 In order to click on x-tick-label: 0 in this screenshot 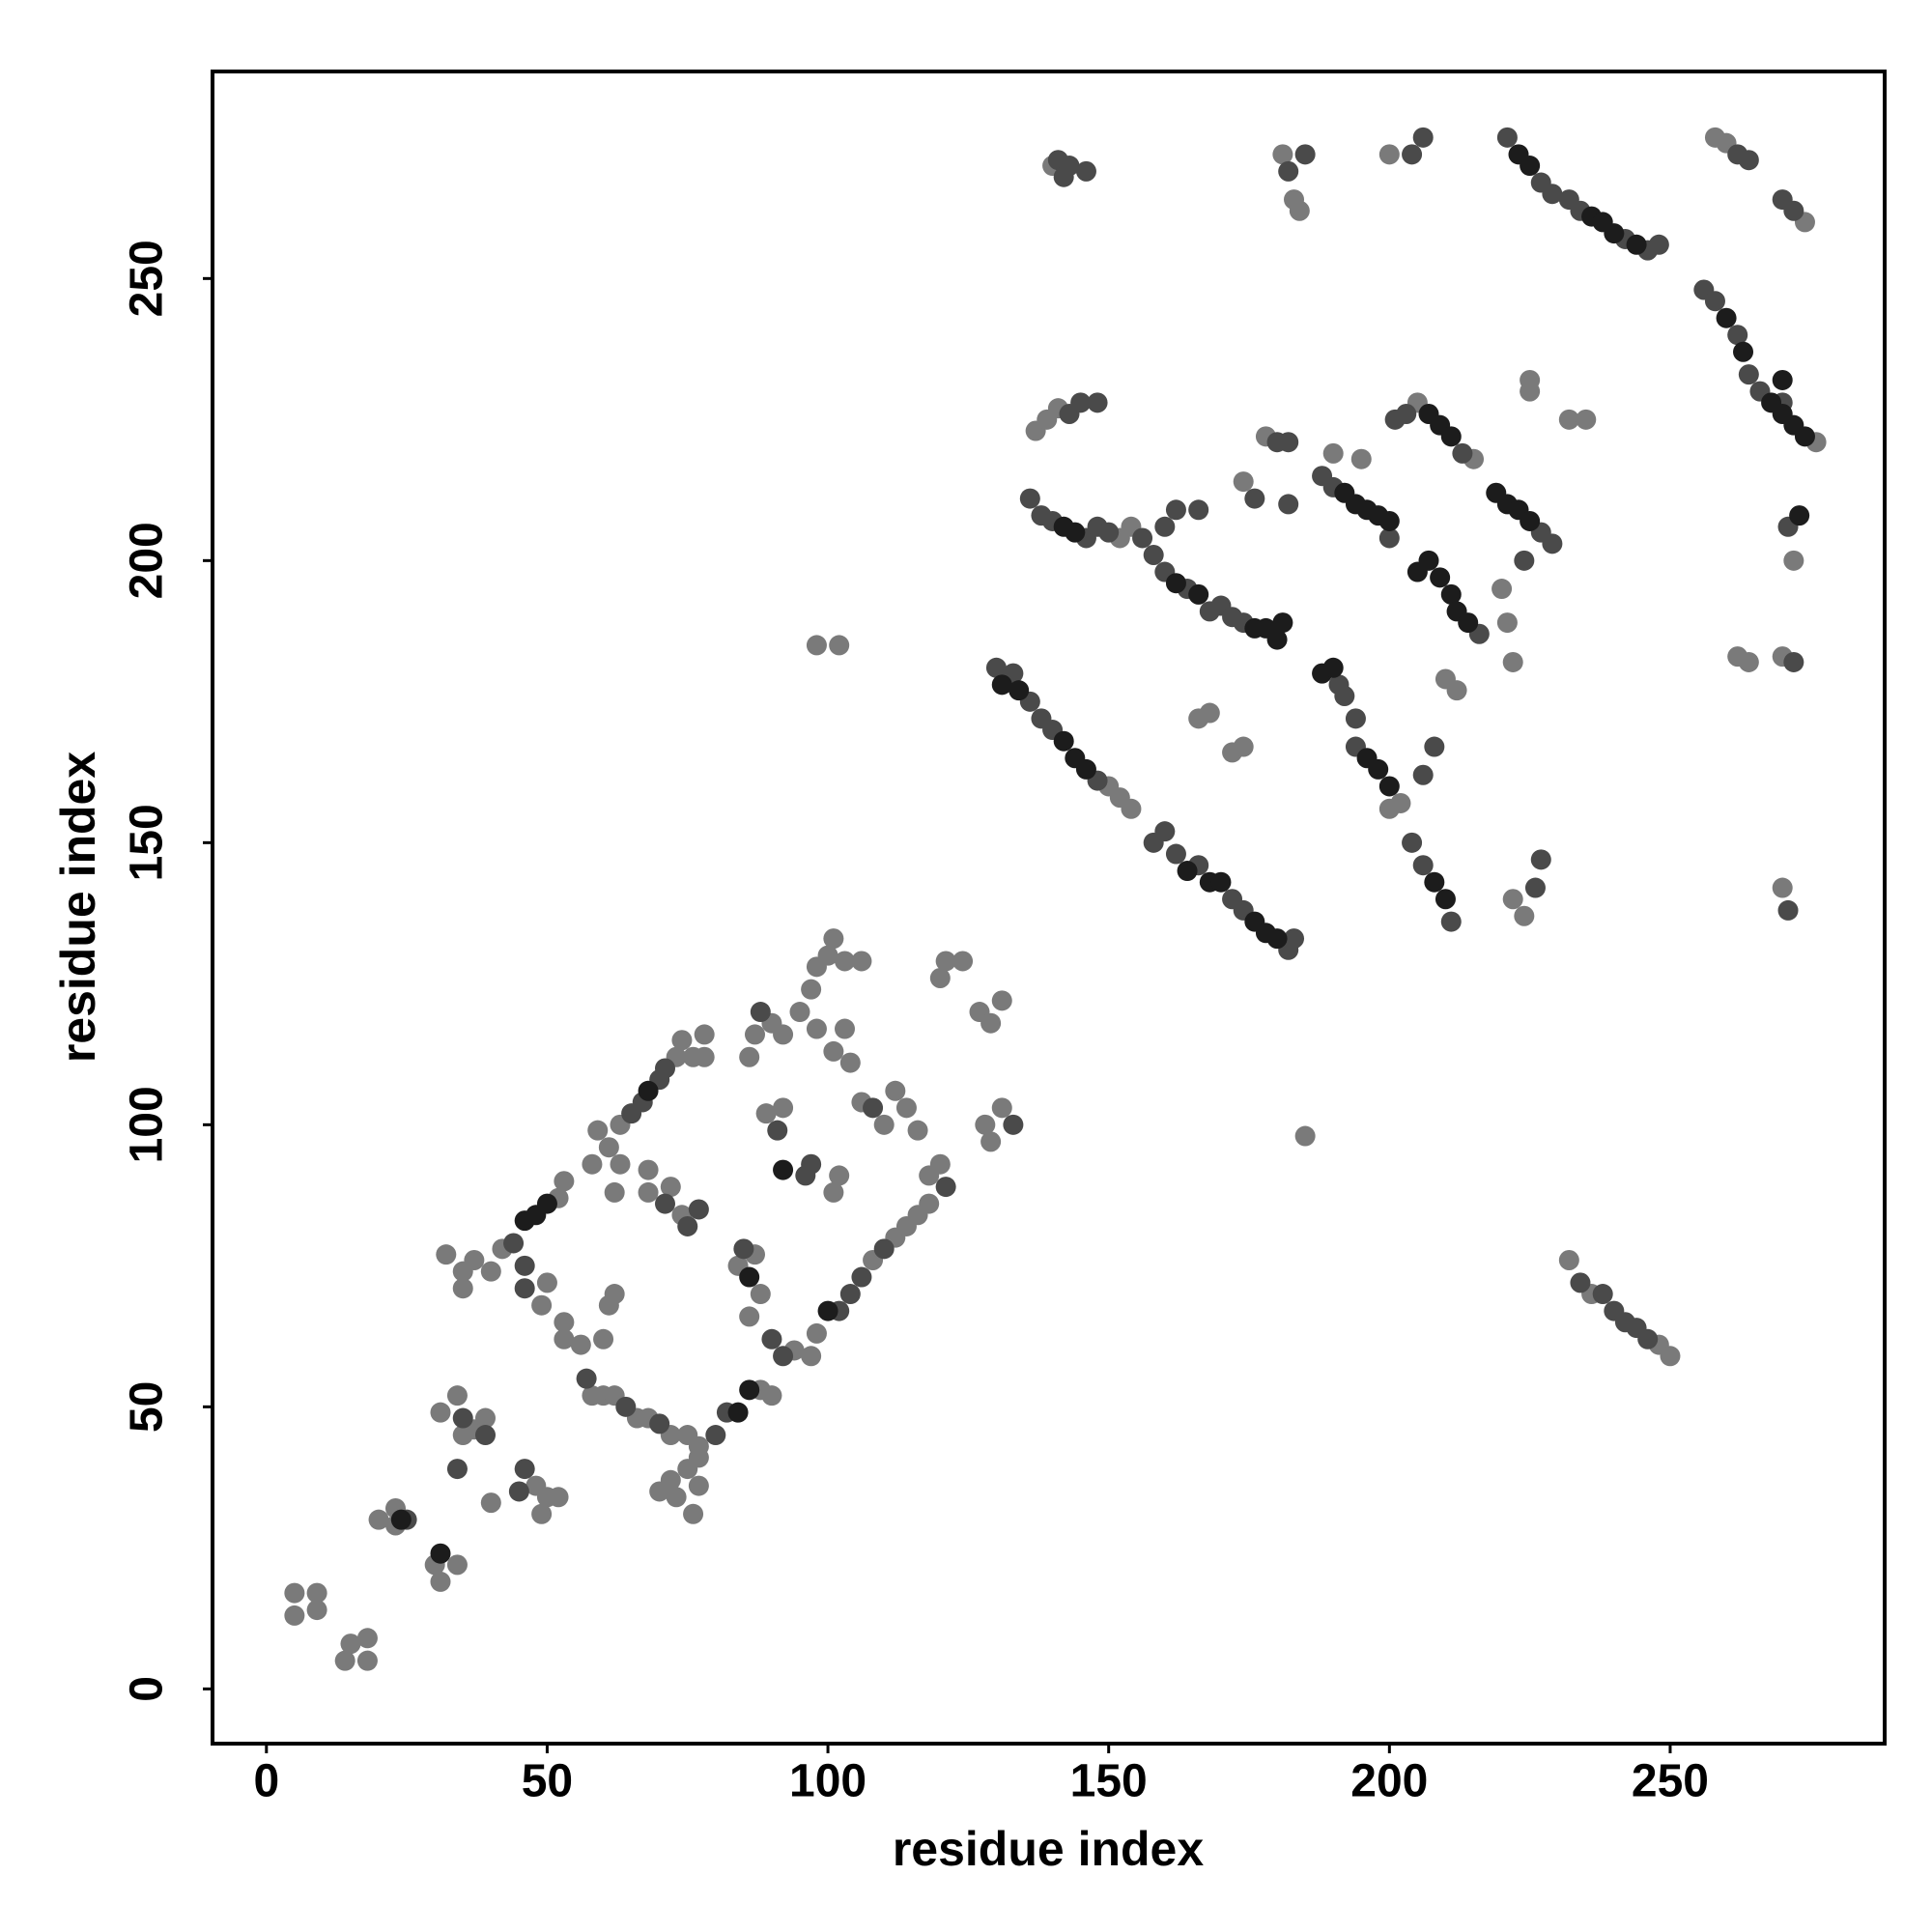, I will do `click(266, 1781)`.